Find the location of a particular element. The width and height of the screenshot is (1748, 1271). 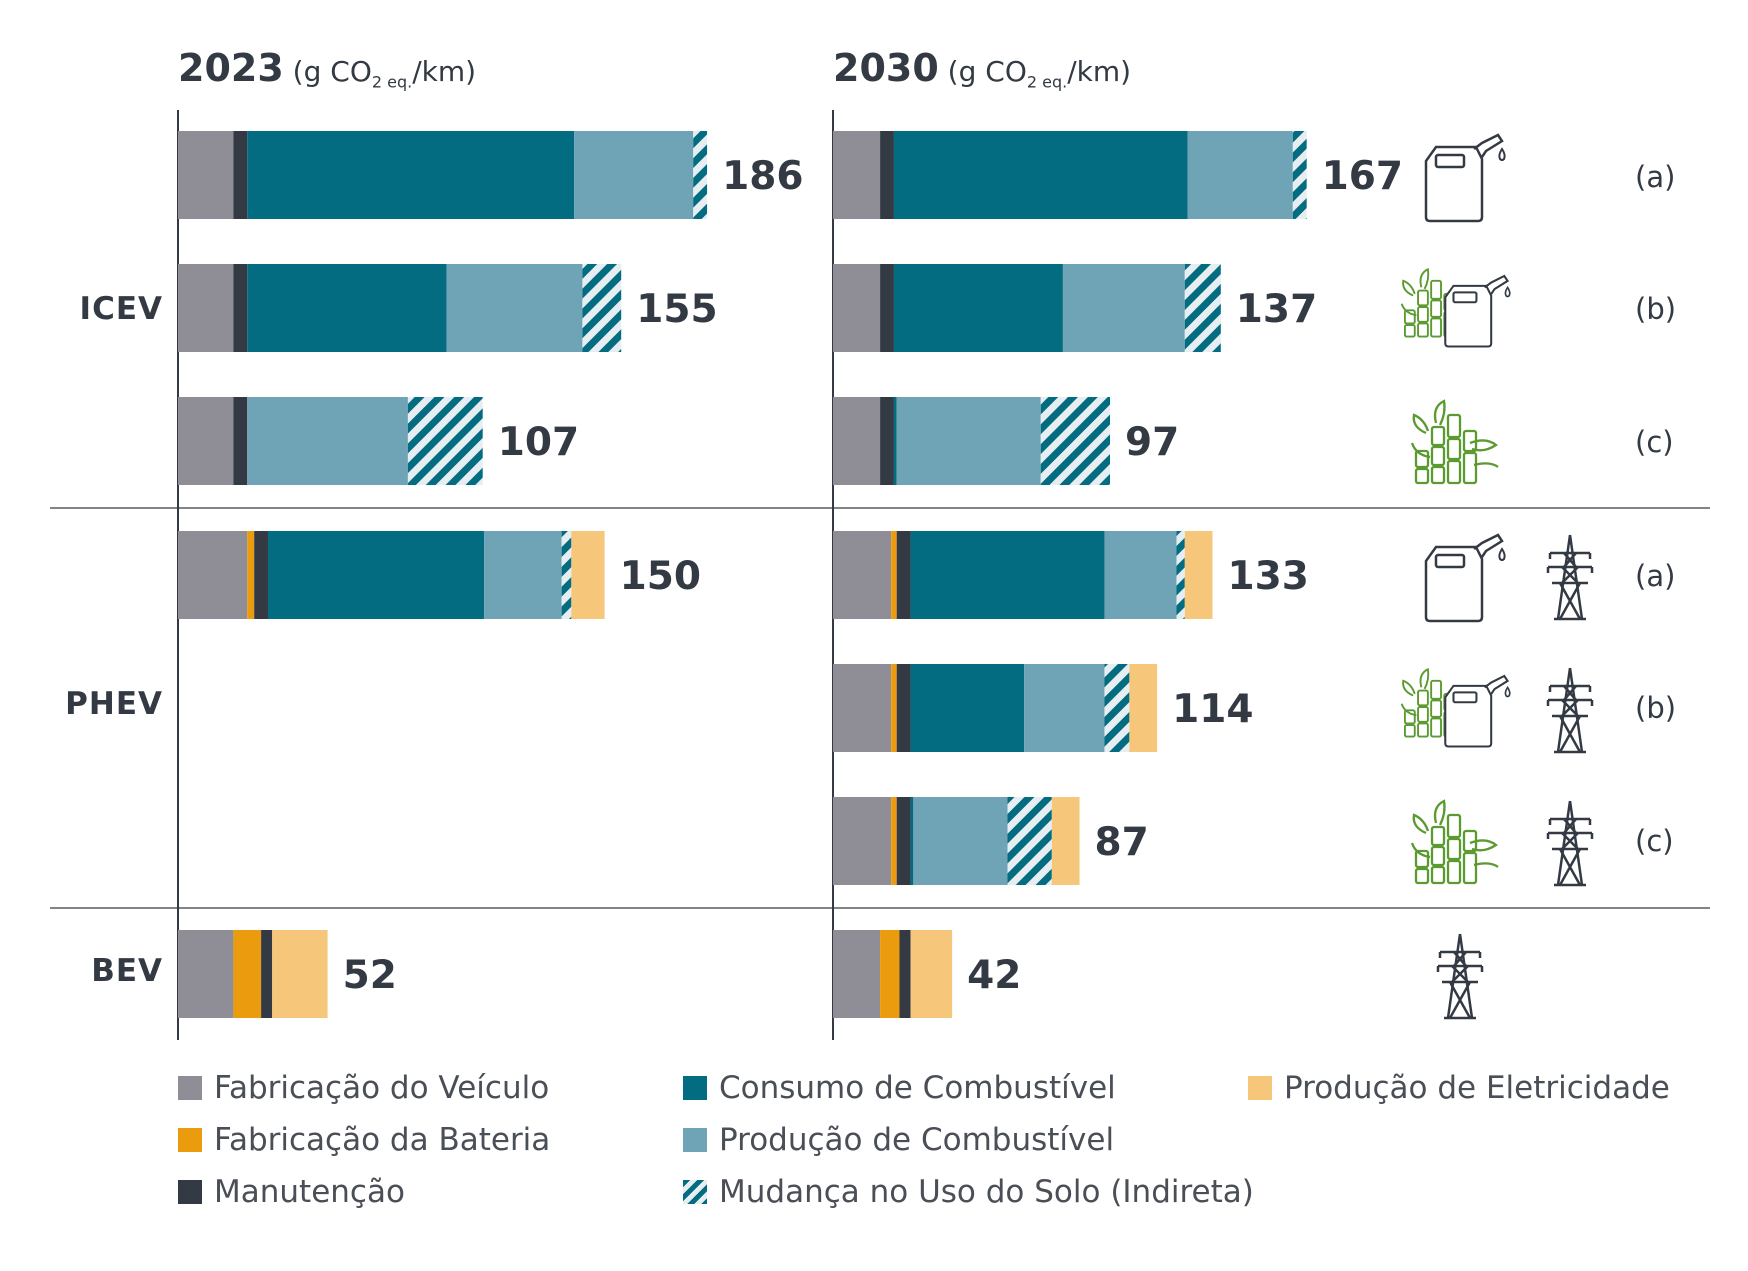

legend-label: Fabricação da Bateria is located at coordinates (382, 1140).